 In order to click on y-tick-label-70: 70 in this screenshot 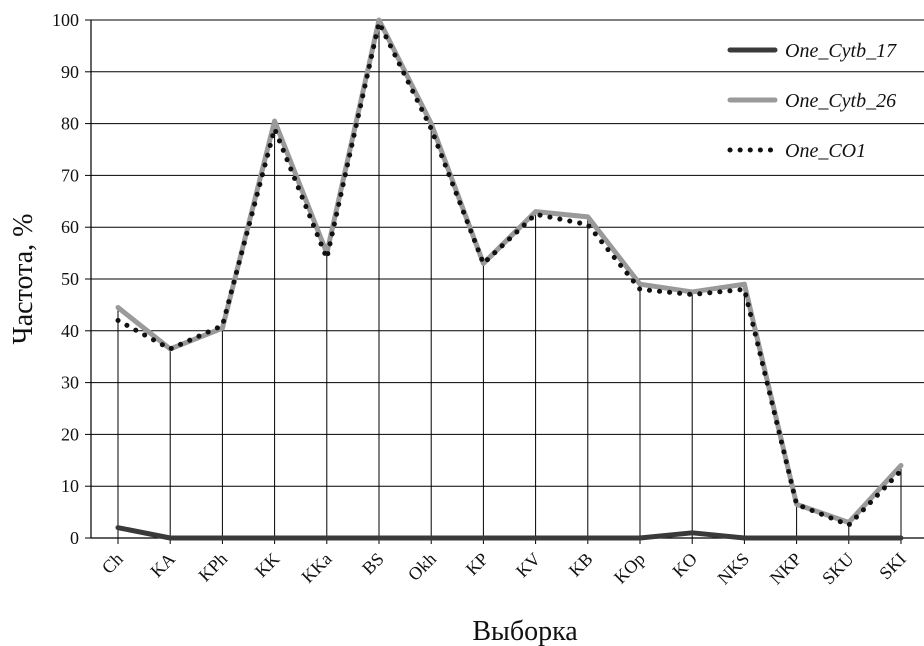, I will do `click(70, 175)`.